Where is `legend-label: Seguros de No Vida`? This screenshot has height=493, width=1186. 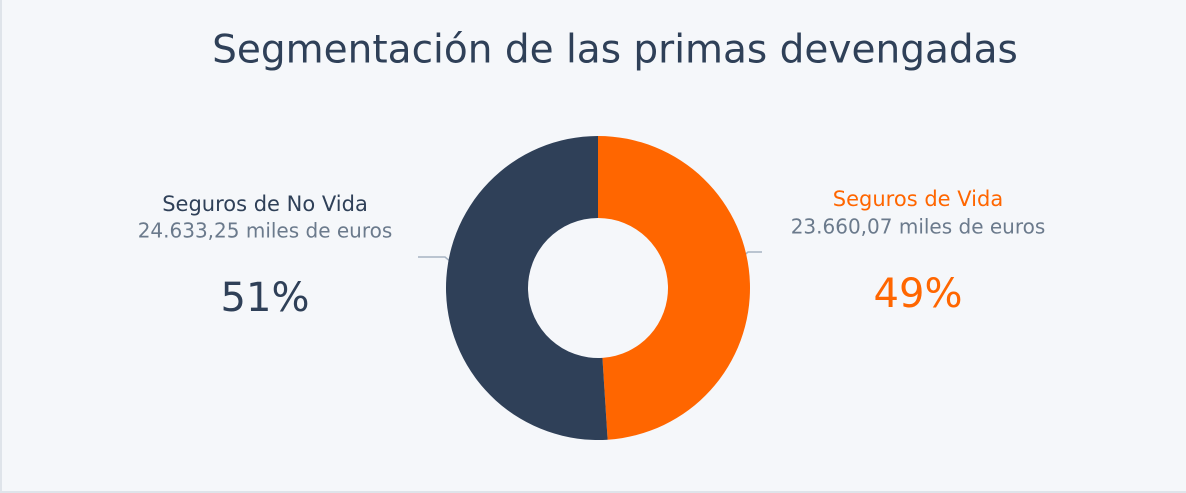
legend-label: Seguros de No Vida is located at coordinates (265, 204).